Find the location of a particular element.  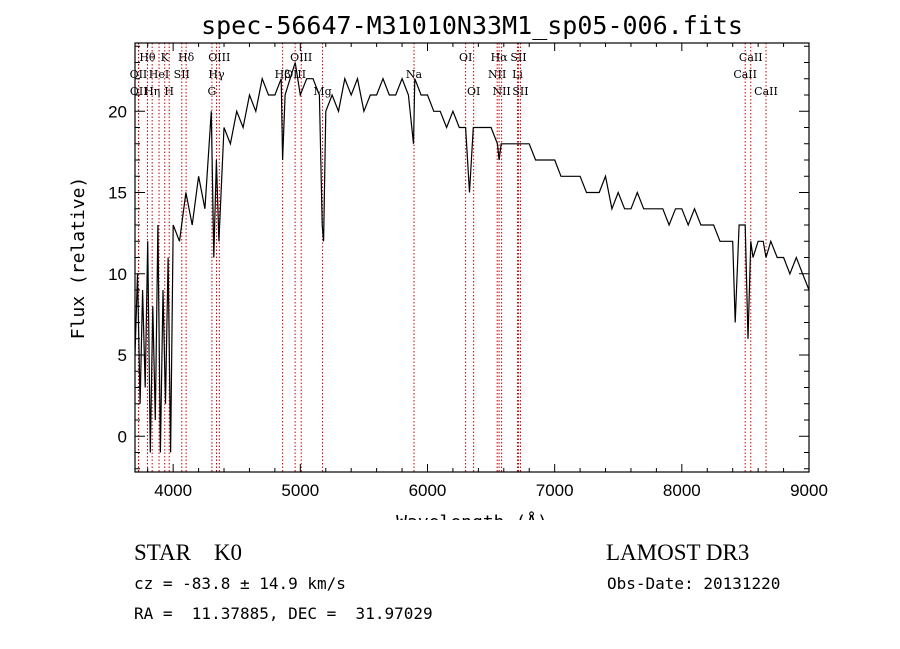

spectral-line-label: HeI is located at coordinates (159, 74).